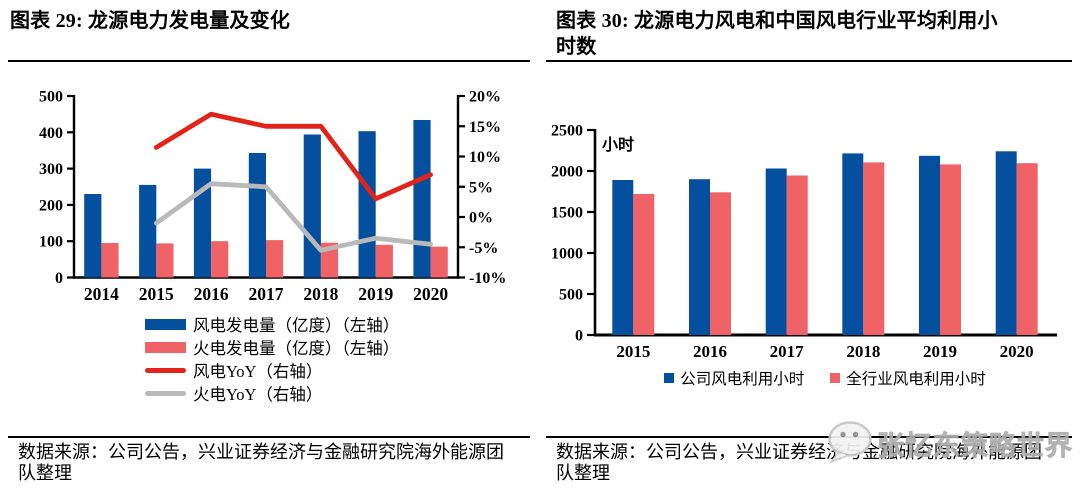 This screenshot has height=496, width=1080. I want to click on blue-square-swatch, so click(669, 378).